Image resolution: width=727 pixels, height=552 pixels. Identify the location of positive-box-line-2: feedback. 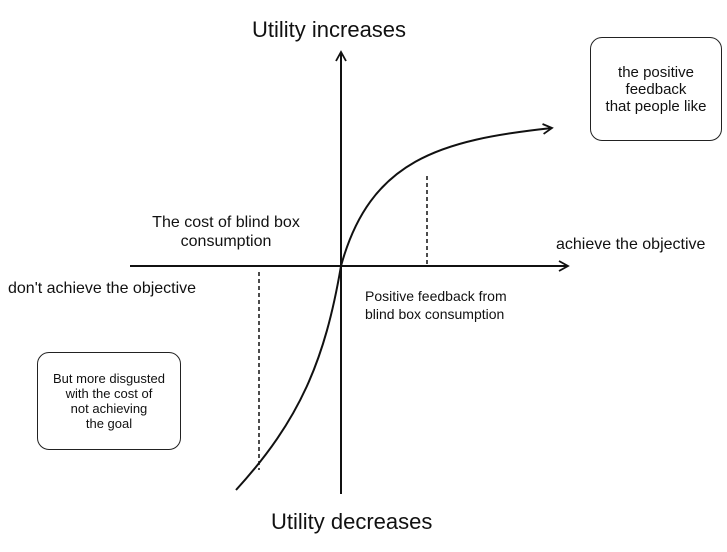
(656, 89).